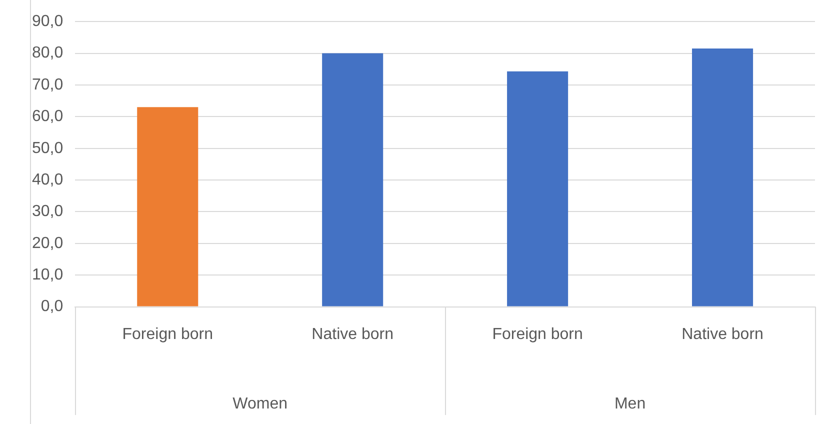 This screenshot has width=821, height=424. I want to click on y-tick-label: 50,0, so click(48, 148).